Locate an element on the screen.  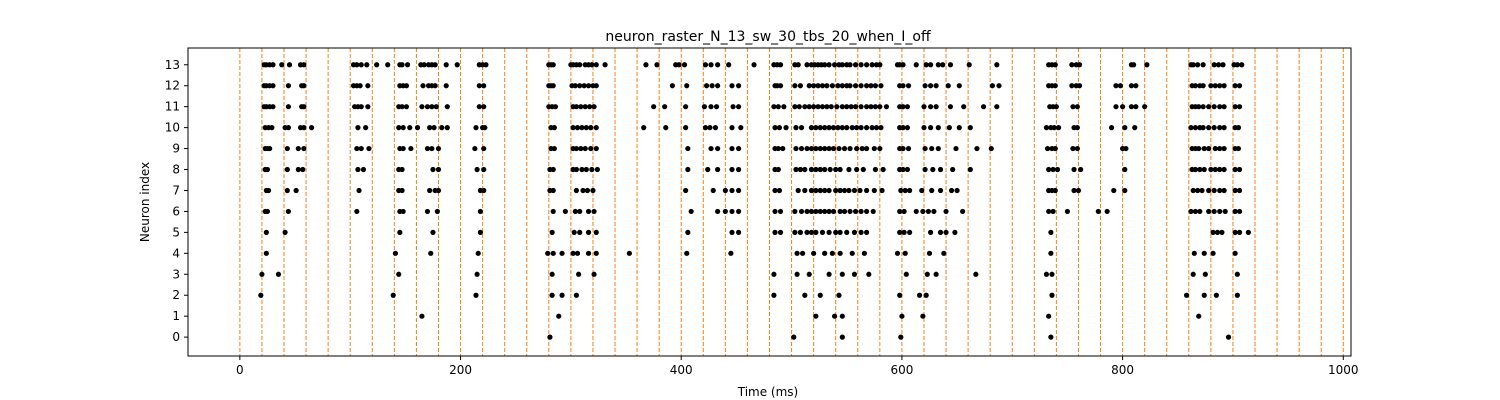
y-tick-label: 10 is located at coordinates (172, 128).